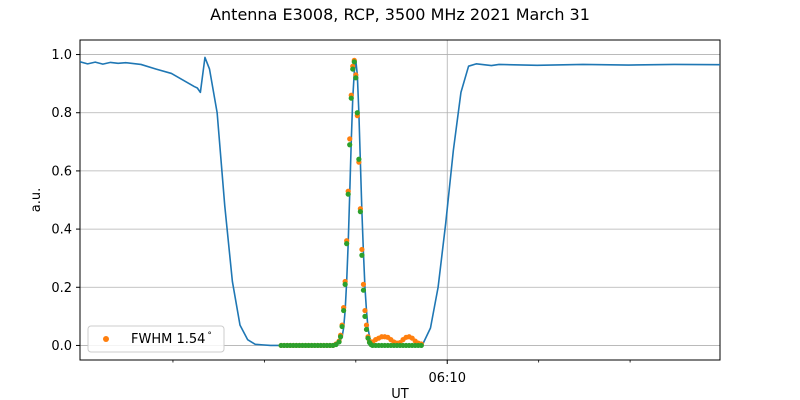 This screenshot has height=400, width=800. Describe the element at coordinates (106, 339) in the screenshot. I see `legend-marker-fwhm` at that location.